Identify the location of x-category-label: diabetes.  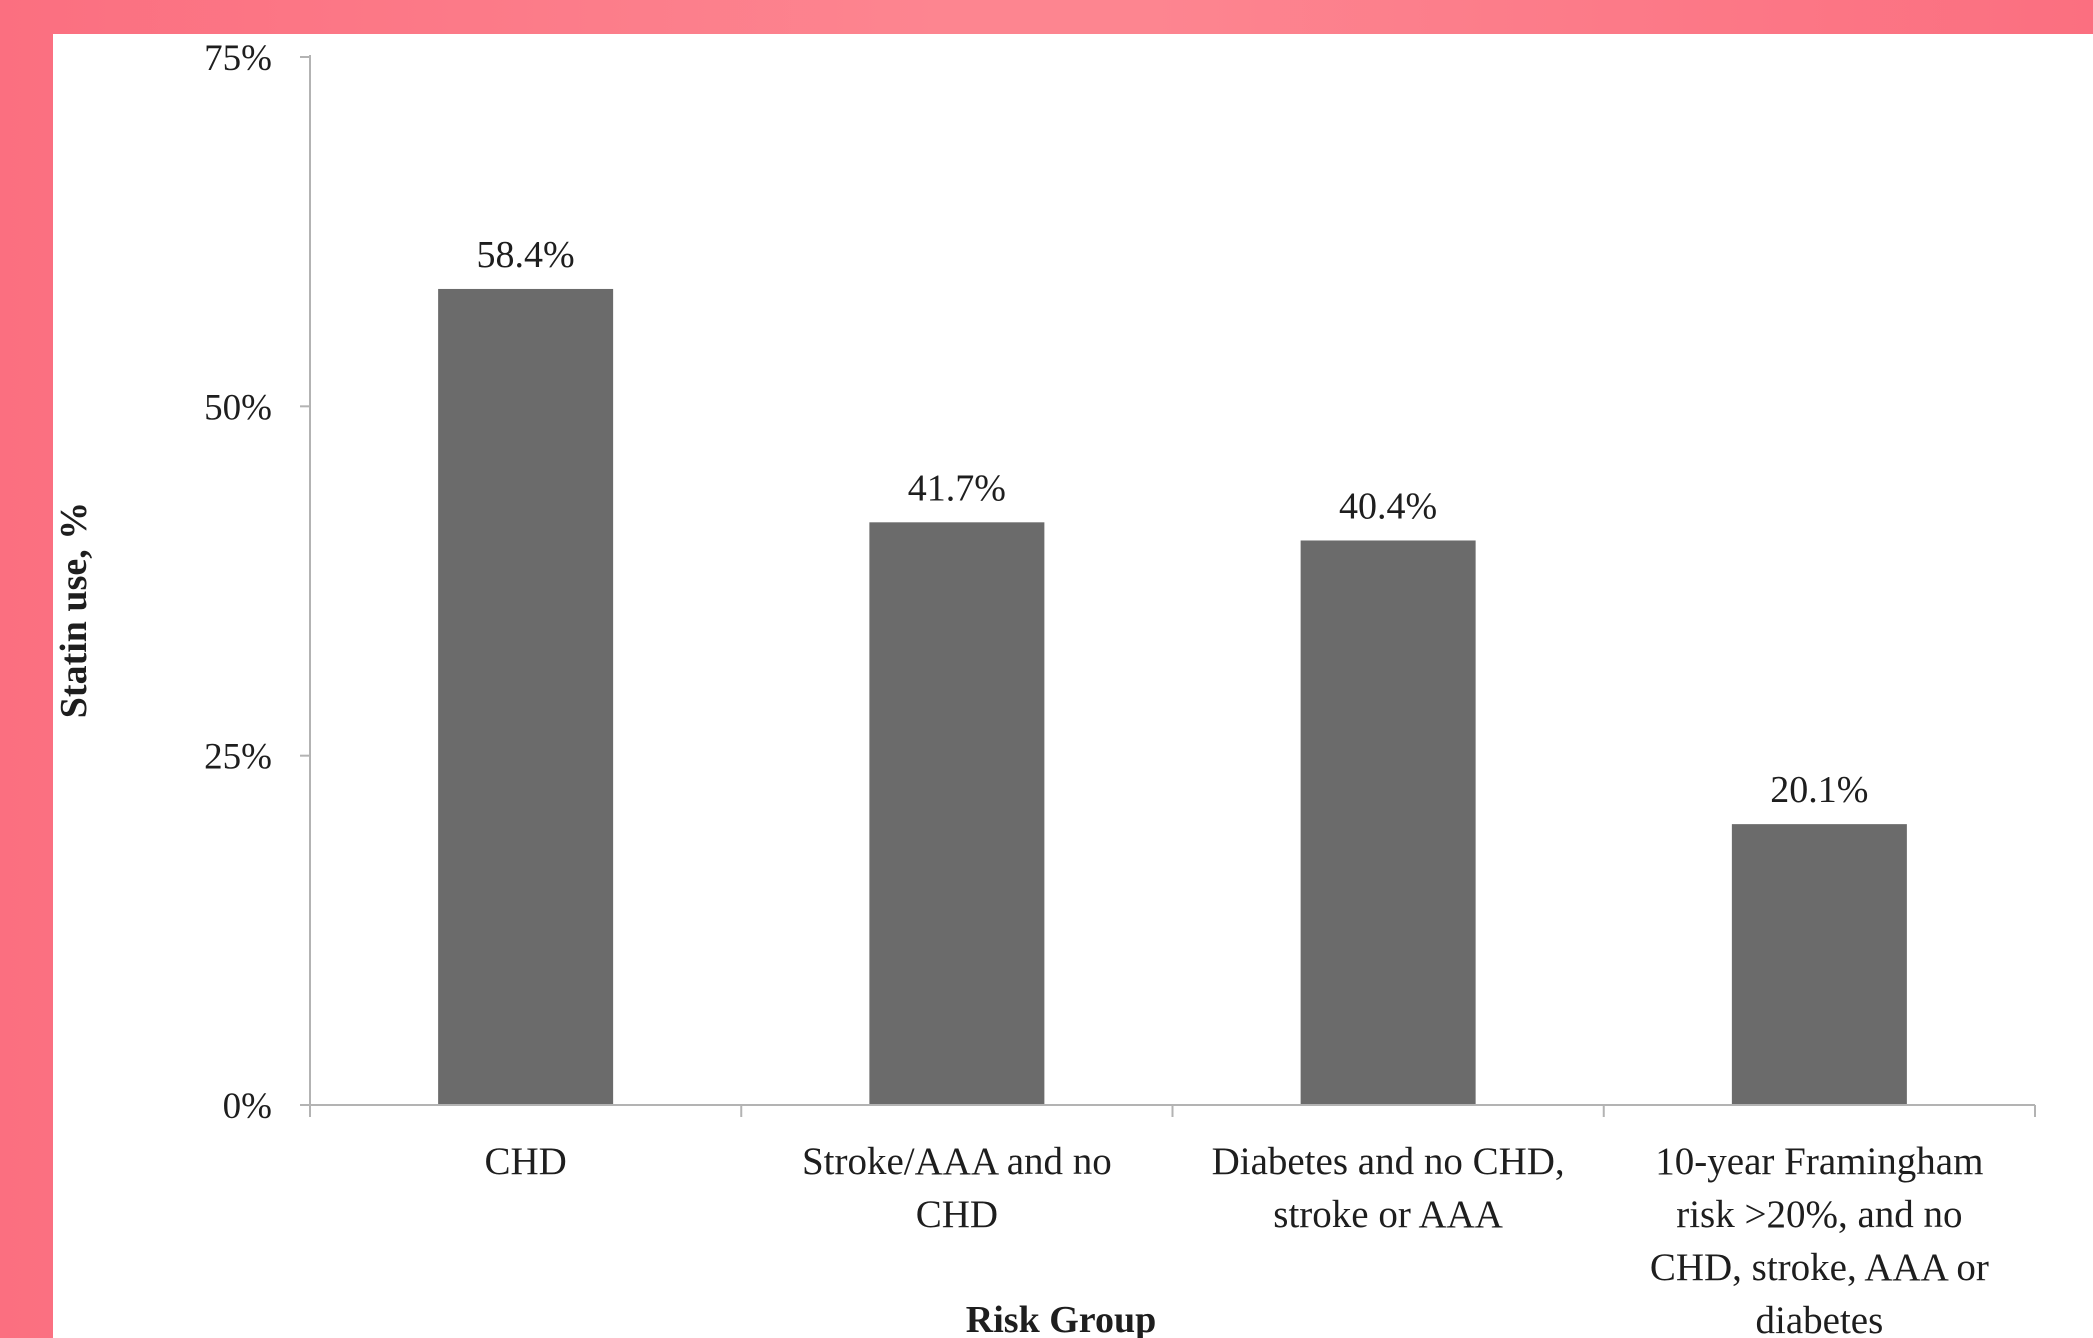
(1819, 1318).